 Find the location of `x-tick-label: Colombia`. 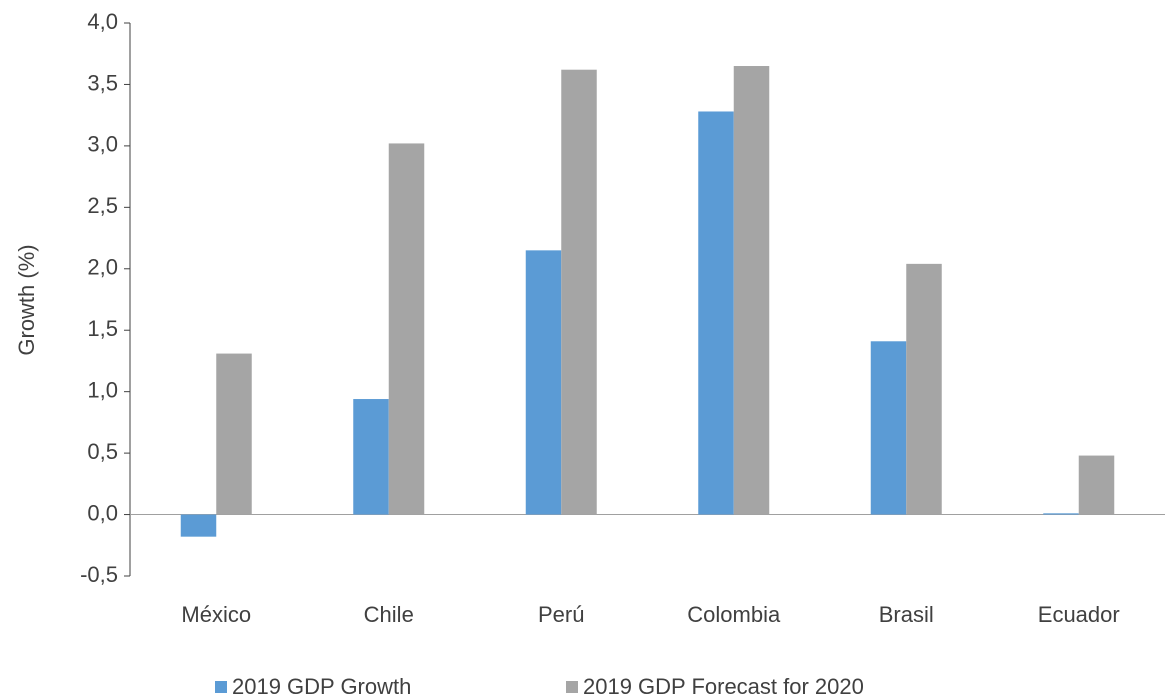

x-tick-label: Colombia is located at coordinates (734, 614).